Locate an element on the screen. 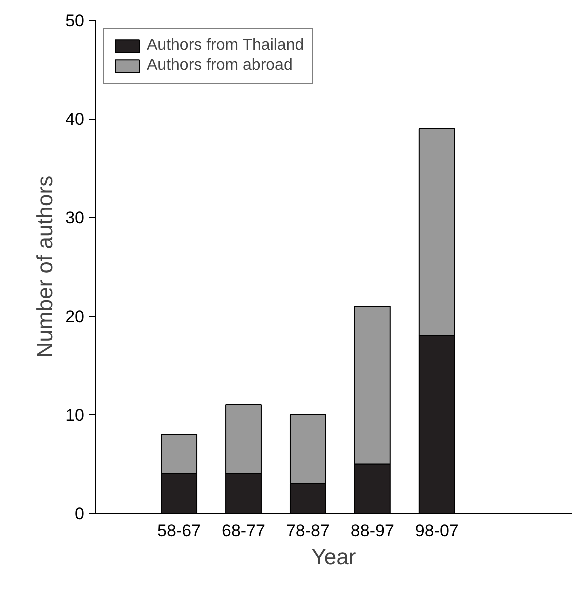 The image size is (572, 593). y-tick-label: 0 is located at coordinates (80, 514).